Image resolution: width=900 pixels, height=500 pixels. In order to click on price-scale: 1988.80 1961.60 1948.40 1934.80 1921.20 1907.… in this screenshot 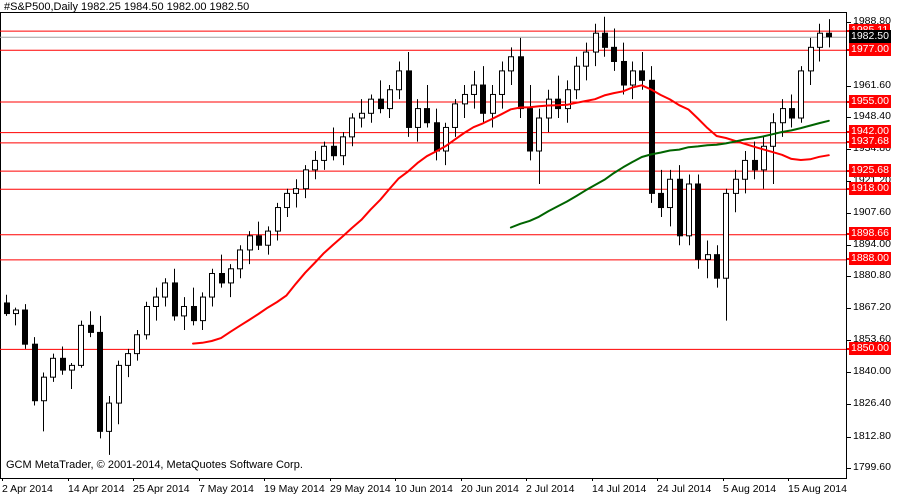, I will do `click(873, 250)`.